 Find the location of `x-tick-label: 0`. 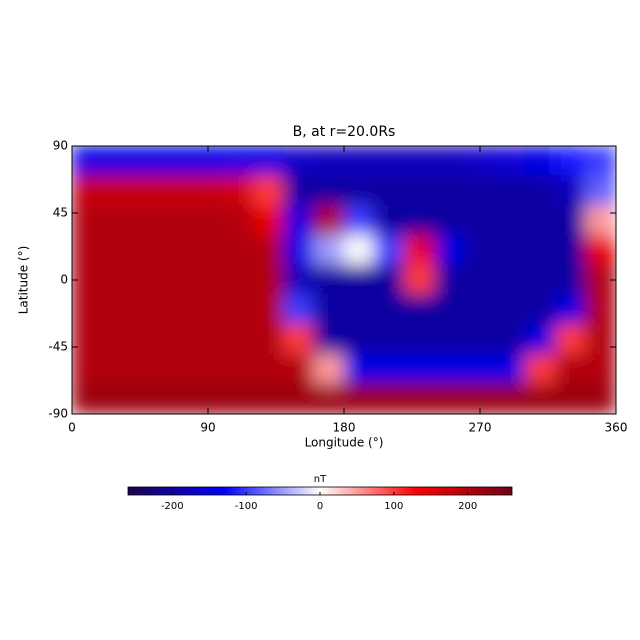

x-tick-label: 0 is located at coordinates (72, 428).